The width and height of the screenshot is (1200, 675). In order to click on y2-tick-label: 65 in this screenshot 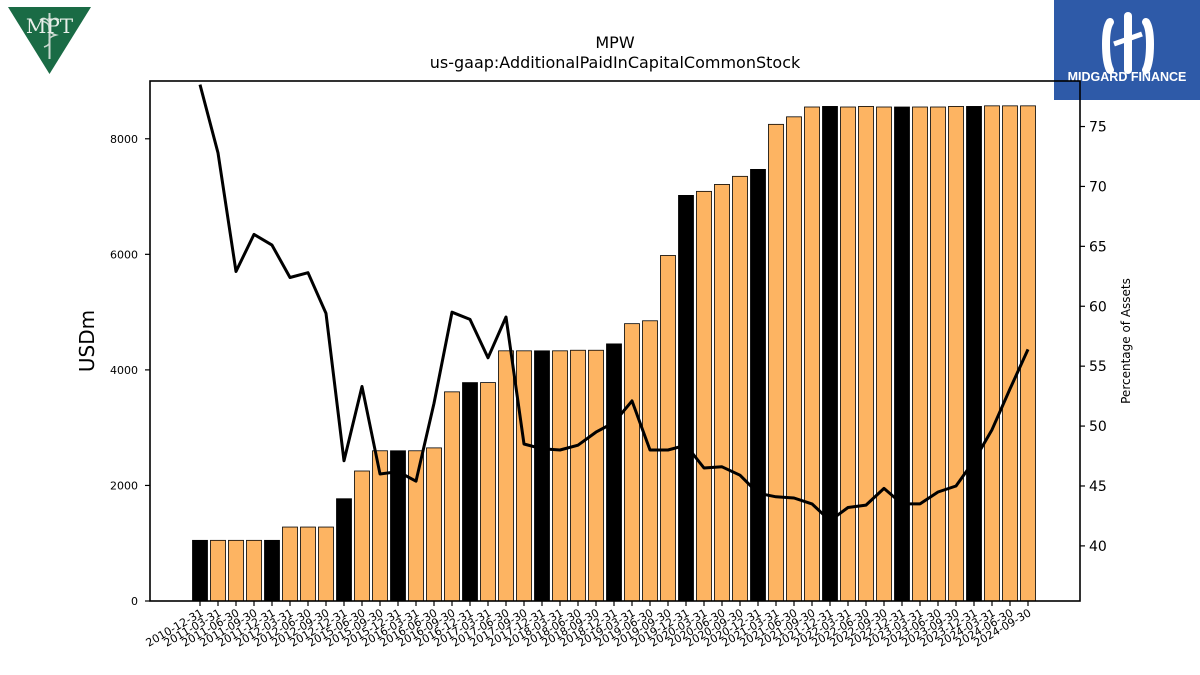, I will do `click(1098, 247)`.